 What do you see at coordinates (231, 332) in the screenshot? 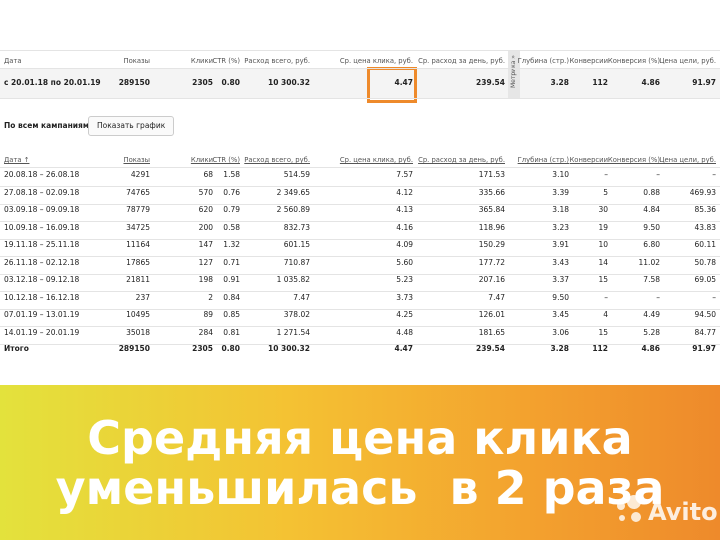
I see `table-cell: 0.81` at bounding box center [231, 332].